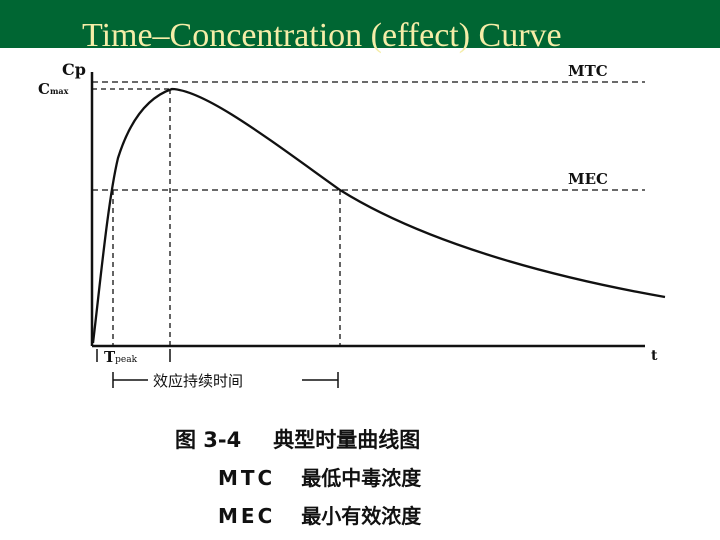 The height and width of the screenshot is (540, 720). Describe the element at coordinates (74, 69) in the screenshot. I see `y-axis-label: Cp` at that location.